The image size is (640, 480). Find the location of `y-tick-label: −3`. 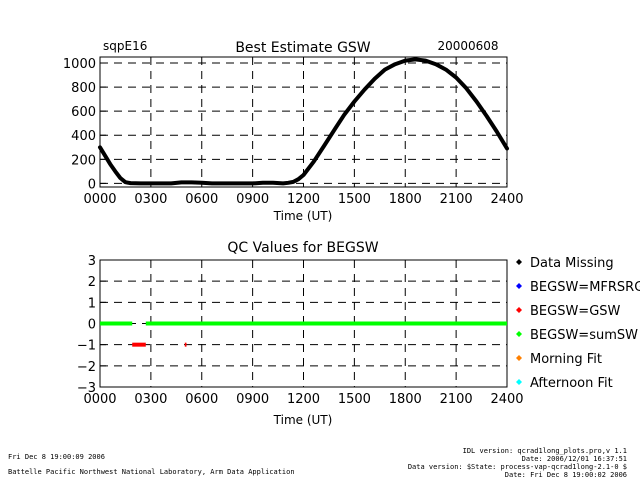

y-tick-label: −3 is located at coordinates (86, 388).